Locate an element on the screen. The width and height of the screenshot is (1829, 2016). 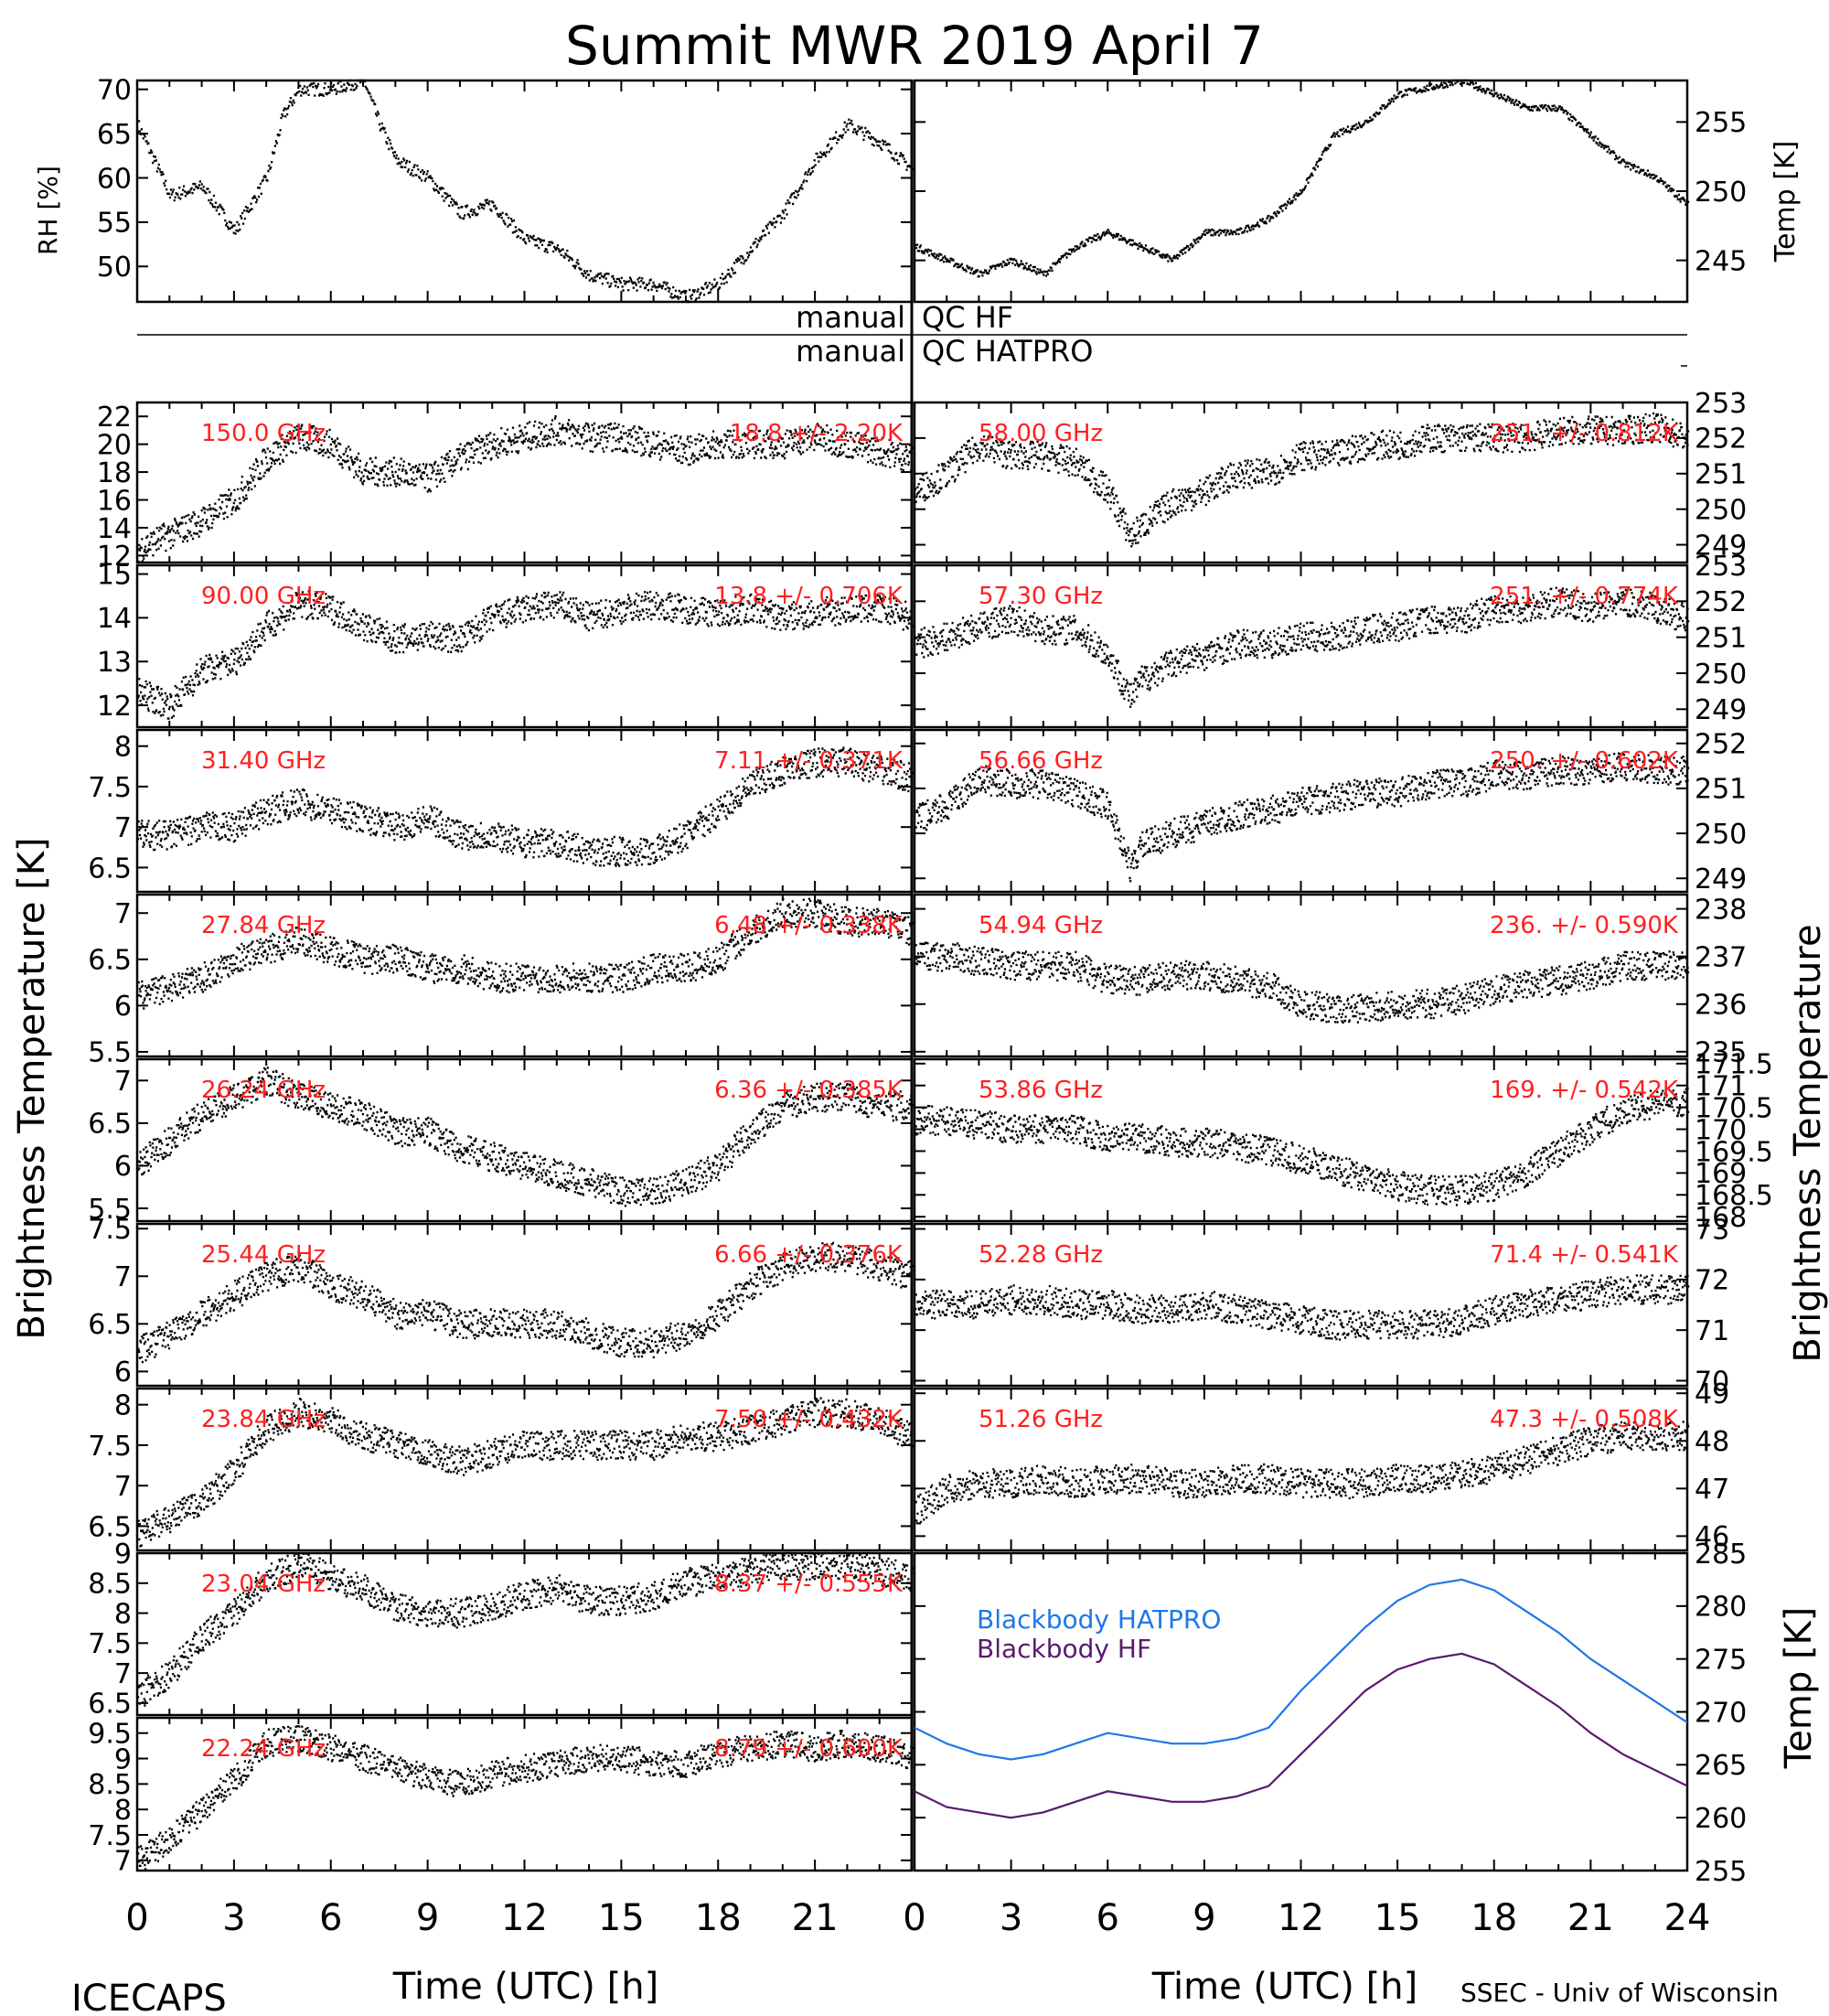
y-tick-label: 255 is located at coordinates (1721, 1872).